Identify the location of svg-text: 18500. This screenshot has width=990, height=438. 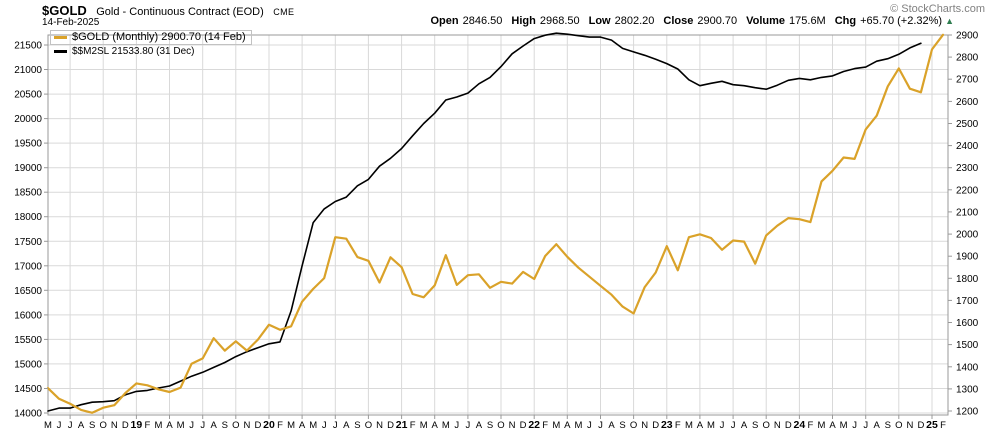
(28, 193).